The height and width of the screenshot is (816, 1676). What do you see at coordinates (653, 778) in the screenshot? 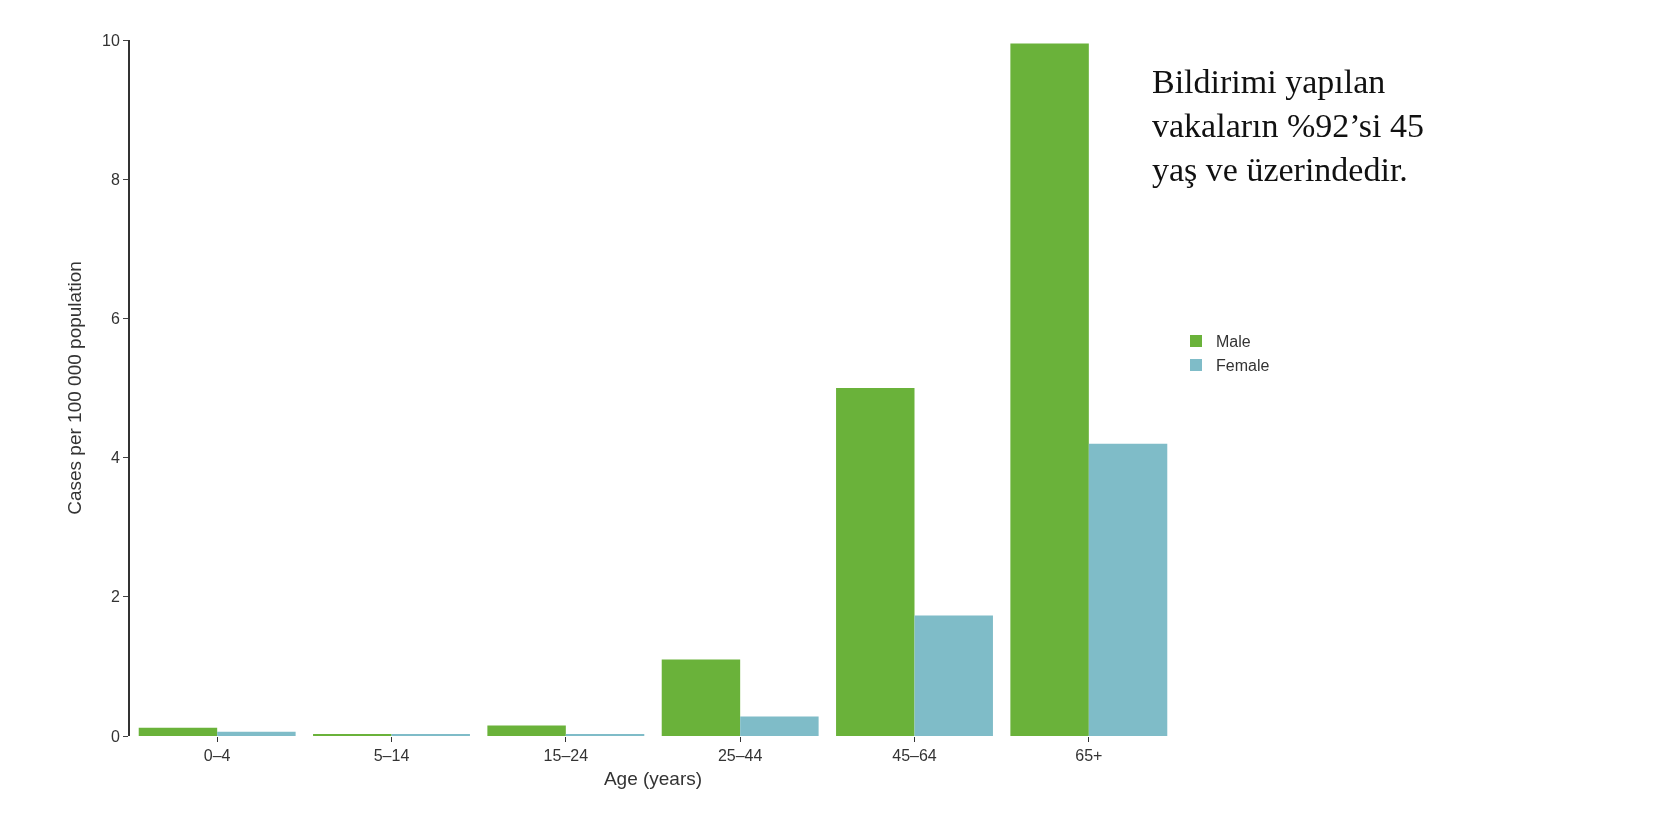
I see `x-axis-title: Age (years)` at bounding box center [653, 778].